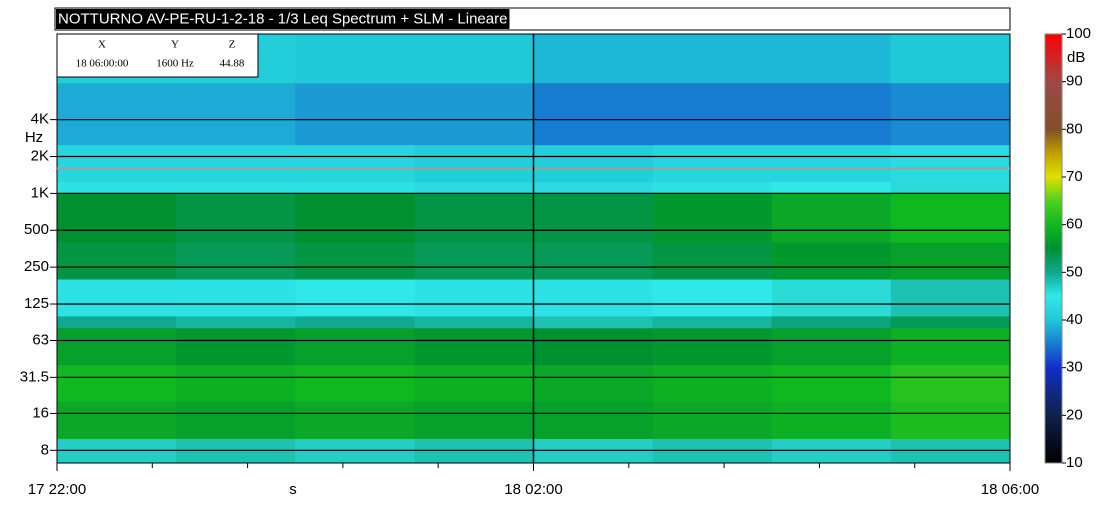 The height and width of the screenshot is (508, 1110). I want to click on x-tick-label: 17 22:00, so click(57, 489).